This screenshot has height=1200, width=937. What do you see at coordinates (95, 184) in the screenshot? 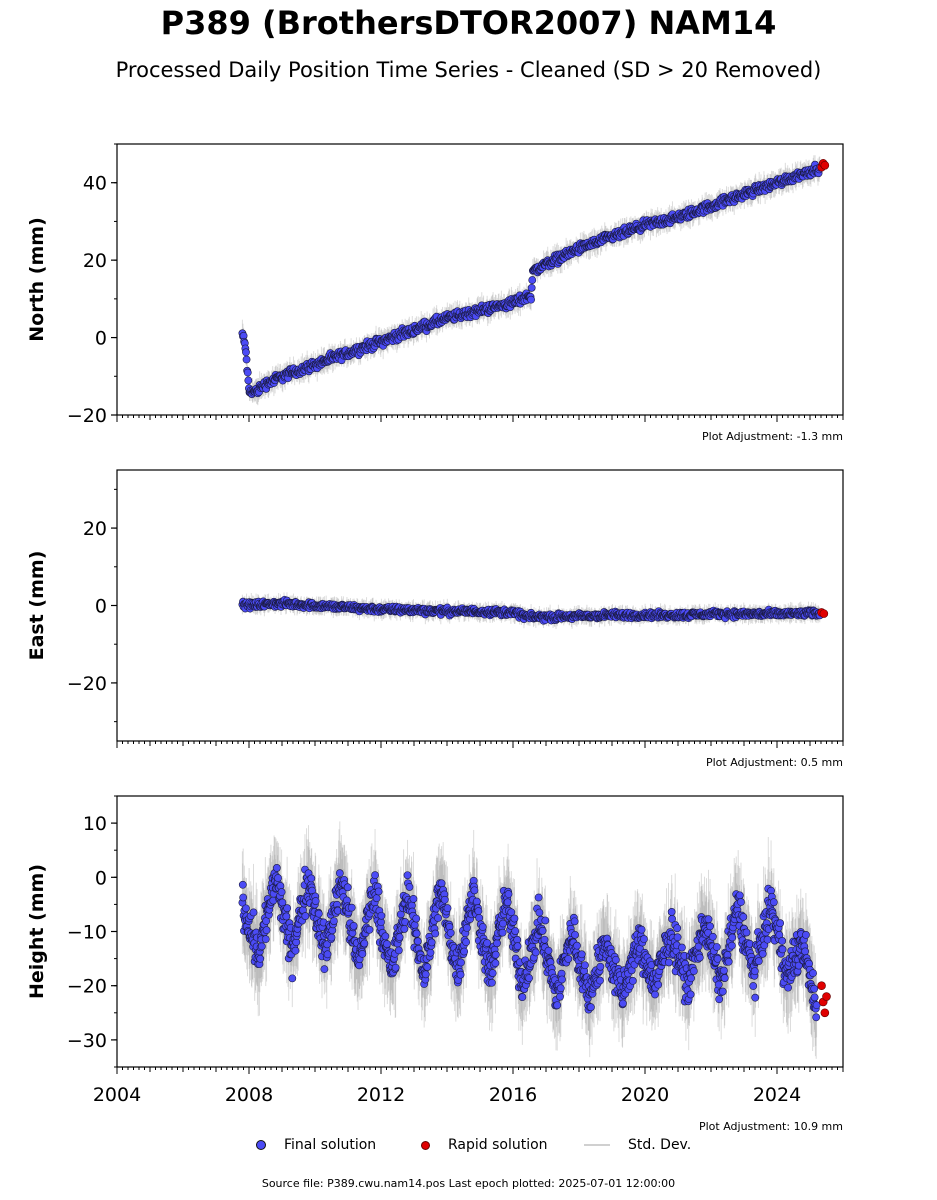
I see `y-tick-label: 40` at bounding box center [95, 184].